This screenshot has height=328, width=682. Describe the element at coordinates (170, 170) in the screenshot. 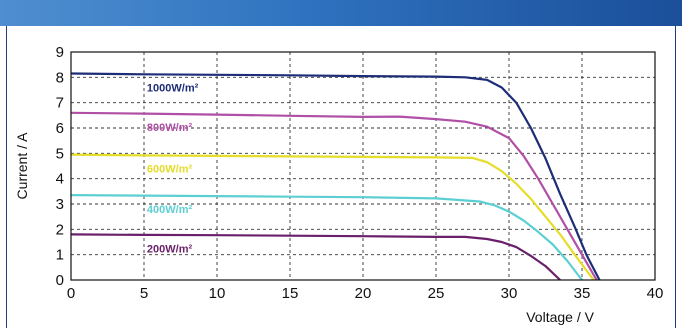

I see `curve-label-2: 600W/m²` at that location.